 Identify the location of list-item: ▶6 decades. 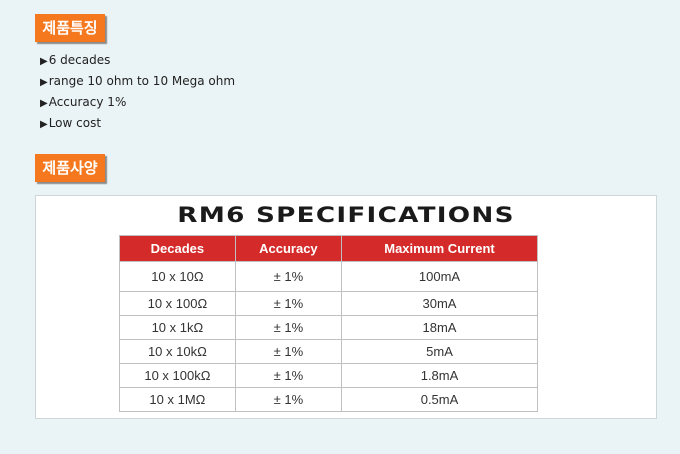
(75, 61).